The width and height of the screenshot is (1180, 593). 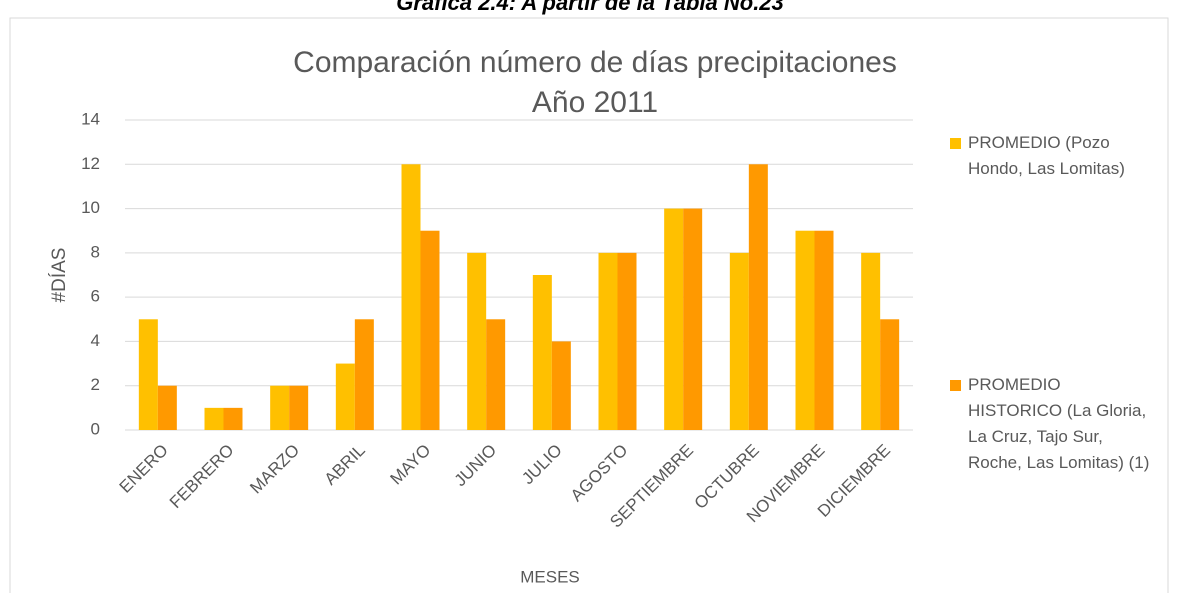 What do you see at coordinates (595, 102) in the screenshot?
I see `chart-title: Año 2011` at bounding box center [595, 102].